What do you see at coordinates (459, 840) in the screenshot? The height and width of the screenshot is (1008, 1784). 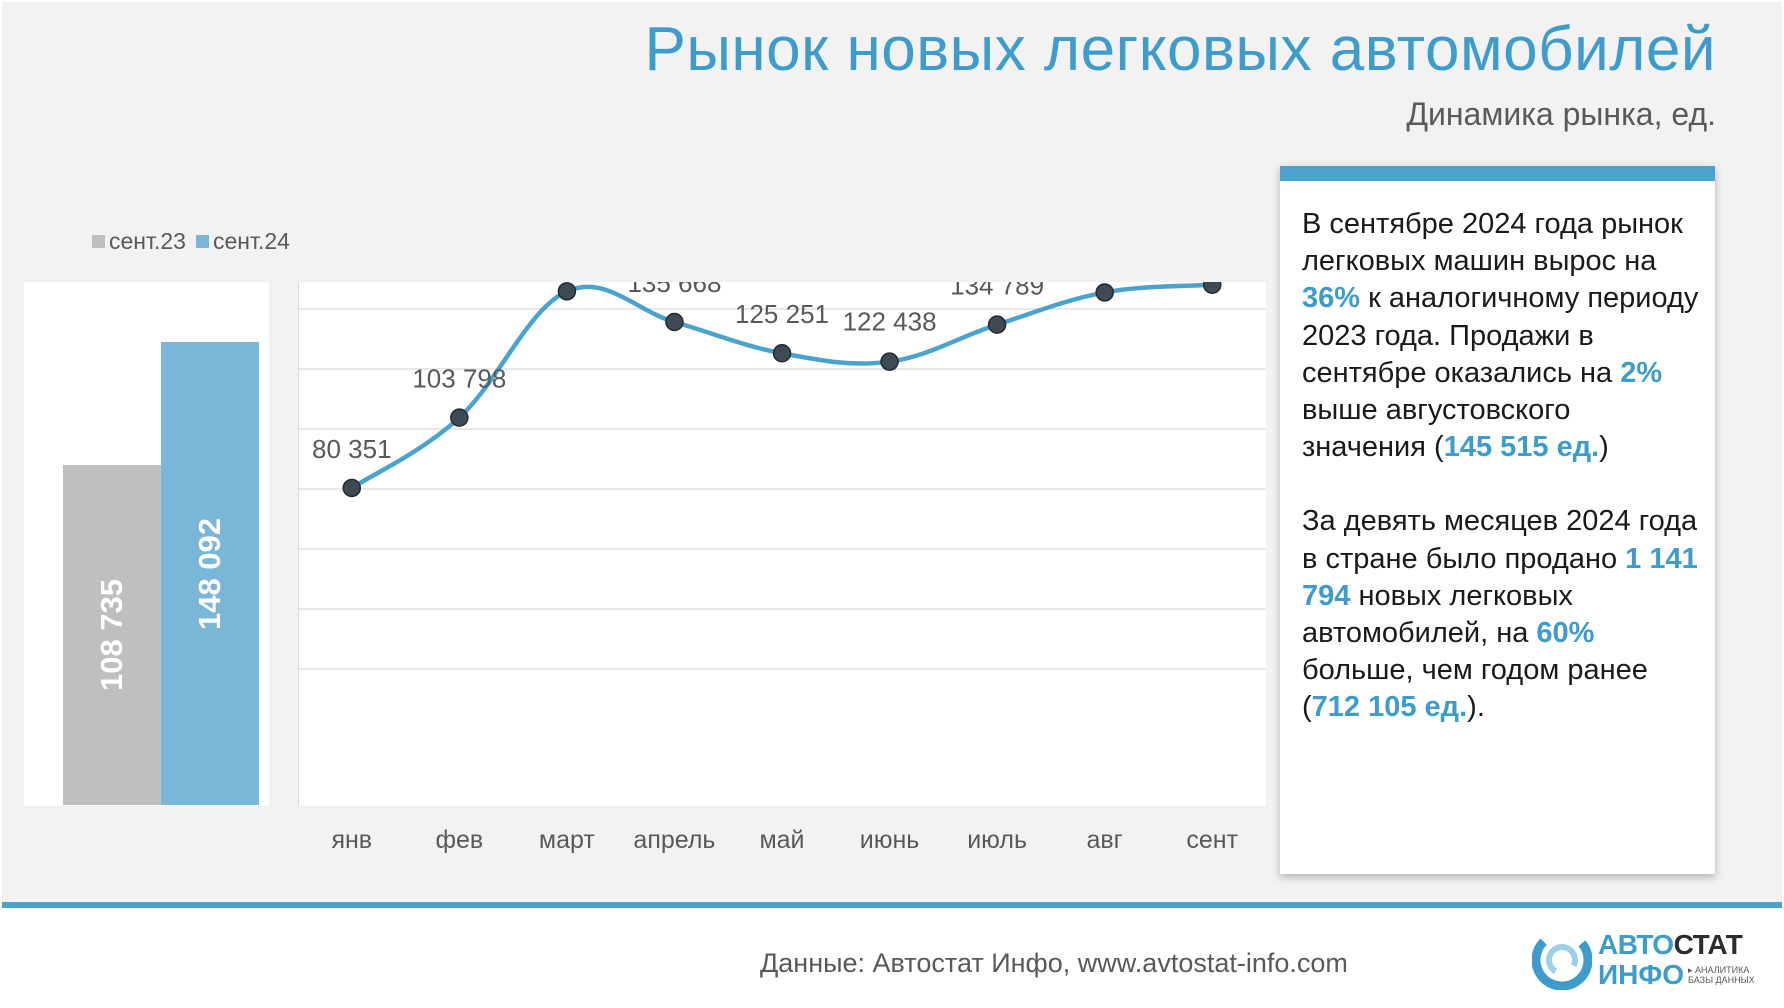 I see `x-tick-label-фев: фев` at bounding box center [459, 840].